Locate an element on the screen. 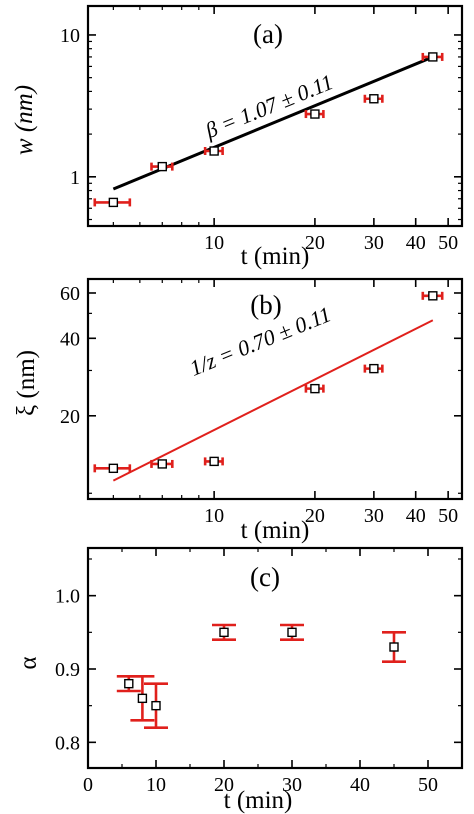 The image size is (474, 814). panel-c-x-tick-label: 40 is located at coordinates (360, 785).